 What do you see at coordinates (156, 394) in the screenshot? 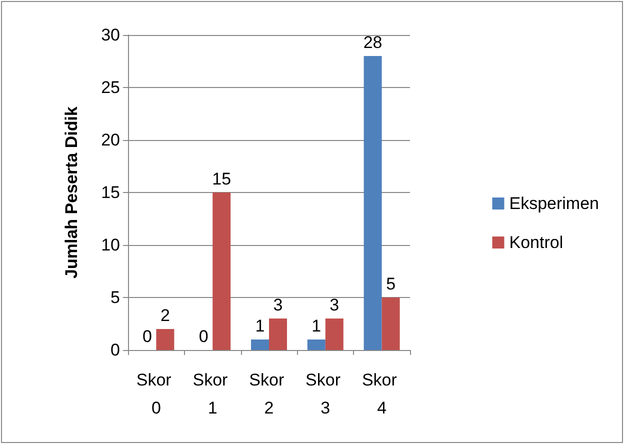
I see `x-tick-label: Skor 0` at bounding box center [156, 394].